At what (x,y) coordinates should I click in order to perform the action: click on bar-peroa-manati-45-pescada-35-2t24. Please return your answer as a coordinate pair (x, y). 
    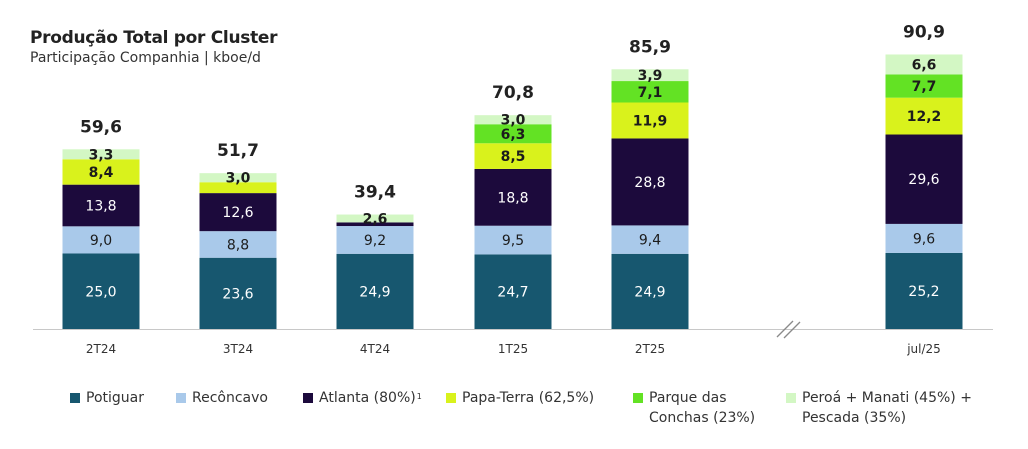
    Looking at the image, I should click on (101, 154).